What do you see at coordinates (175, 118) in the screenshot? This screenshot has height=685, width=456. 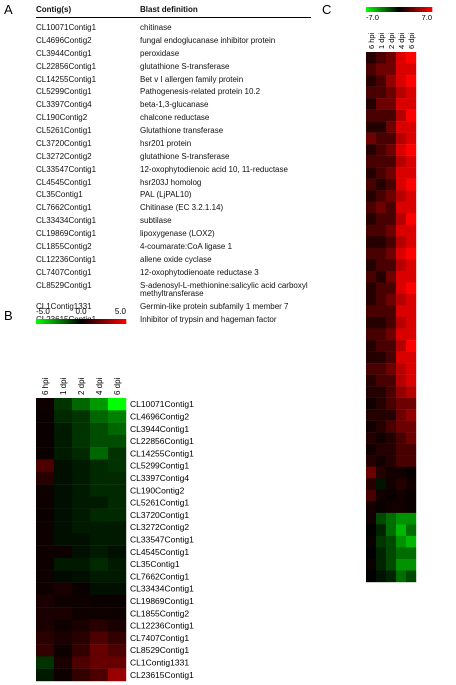 I see `definition-cell: chalcone reductase` at bounding box center [175, 118].